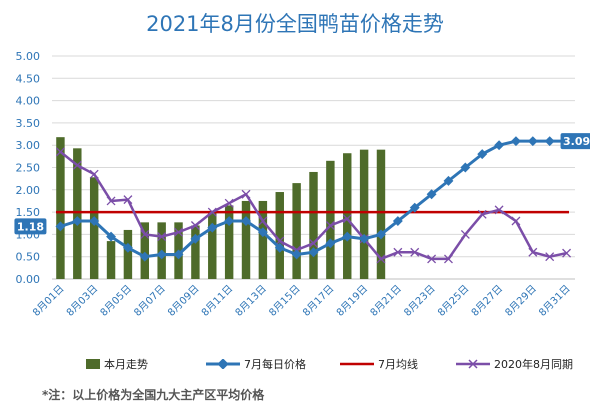 The image size is (590, 416). Describe the element at coordinates (453, 301) in the screenshot. I see `x-tick-label: 8月25日` at that location.